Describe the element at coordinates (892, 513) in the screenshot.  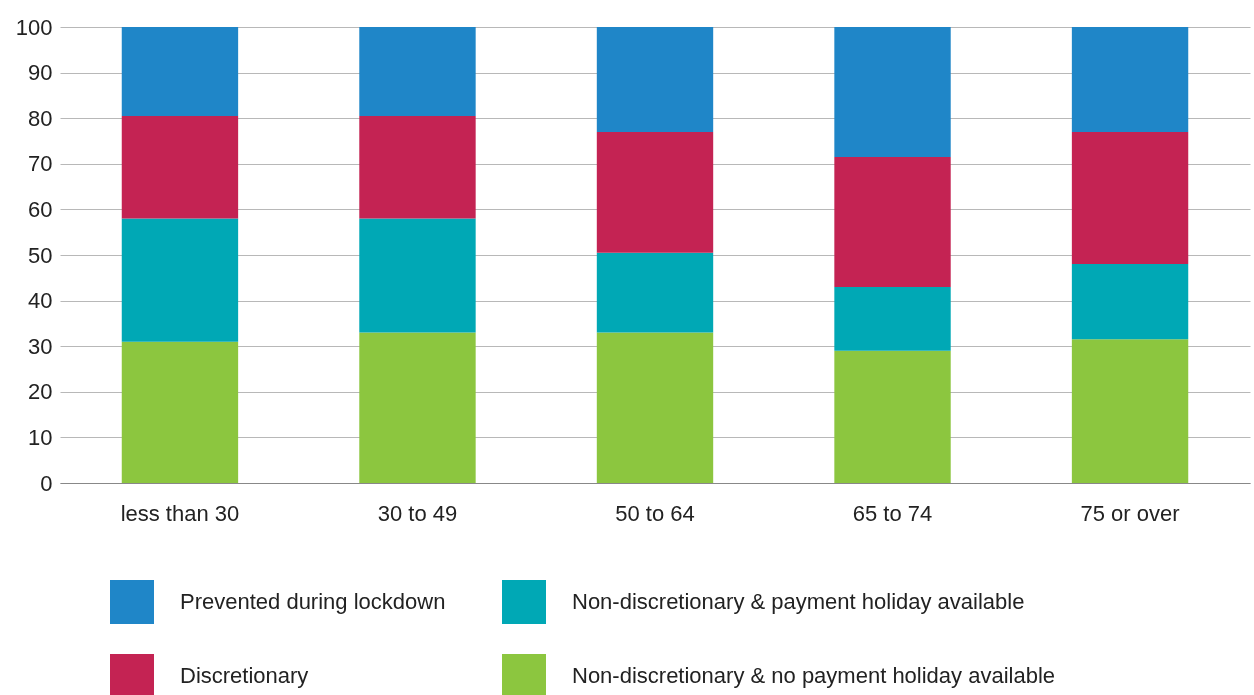
I see `x-tick-label: 65 to 74` at that location.